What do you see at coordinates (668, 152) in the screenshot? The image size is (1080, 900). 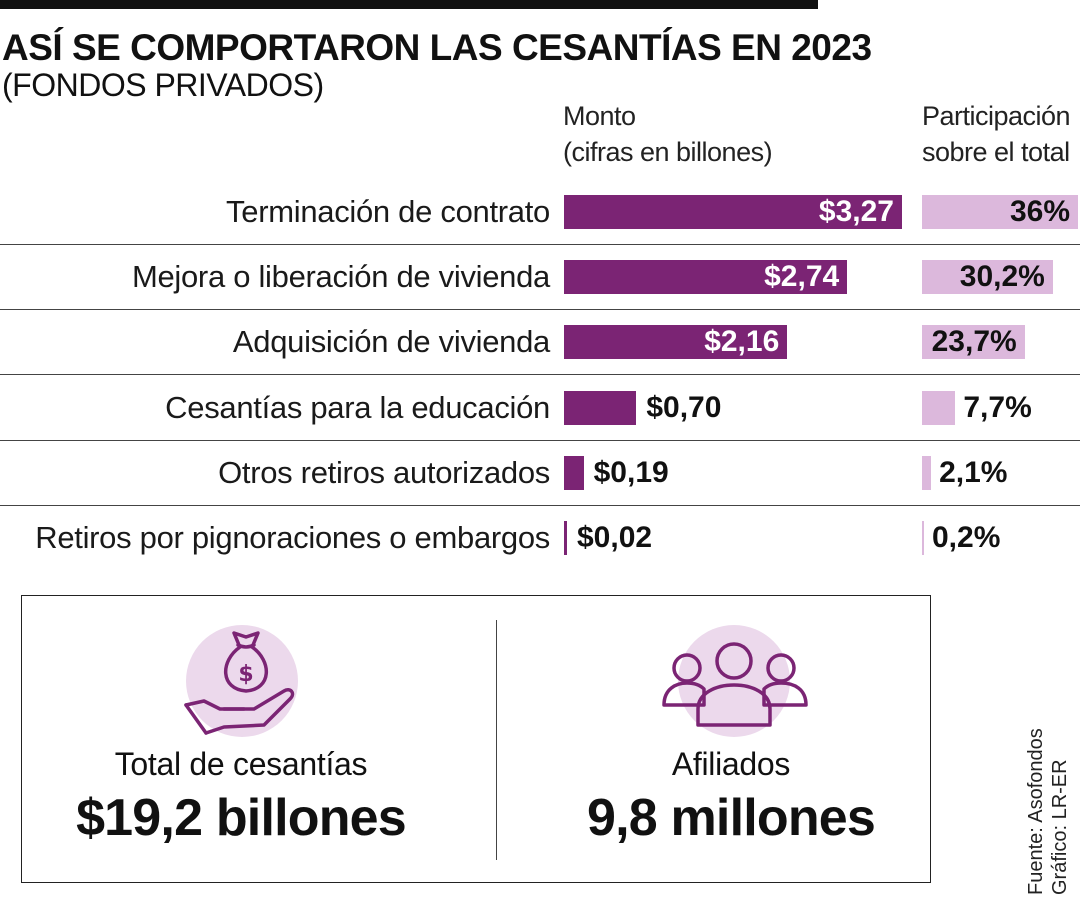 I see `amount-header-line2: (cifras en billones)` at bounding box center [668, 152].